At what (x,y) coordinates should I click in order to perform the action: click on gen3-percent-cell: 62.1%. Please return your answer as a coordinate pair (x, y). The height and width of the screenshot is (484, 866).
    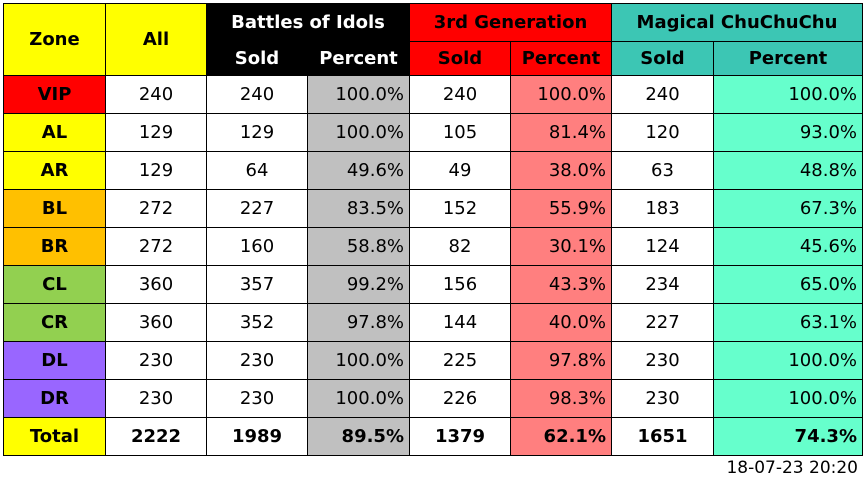
    Looking at the image, I should click on (561, 436).